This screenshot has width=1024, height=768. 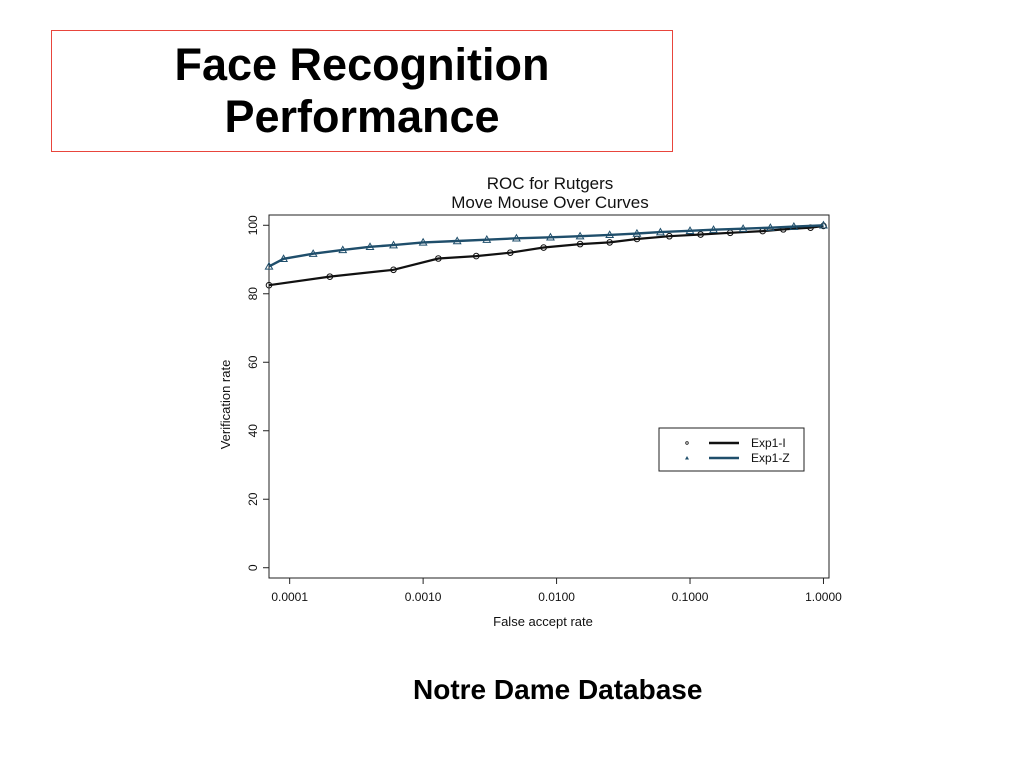 What do you see at coordinates (768, 443) in the screenshot?
I see `legend-label: Exp1-I` at bounding box center [768, 443].